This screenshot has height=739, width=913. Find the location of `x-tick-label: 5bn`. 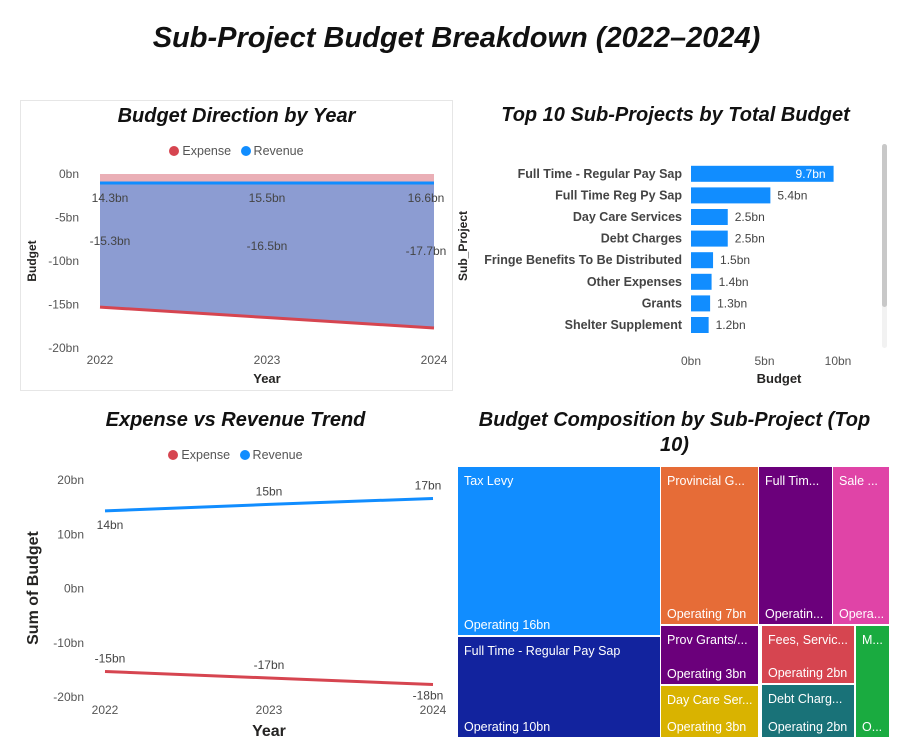

x-tick-label: 5bn is located at coordinates (764, 361).